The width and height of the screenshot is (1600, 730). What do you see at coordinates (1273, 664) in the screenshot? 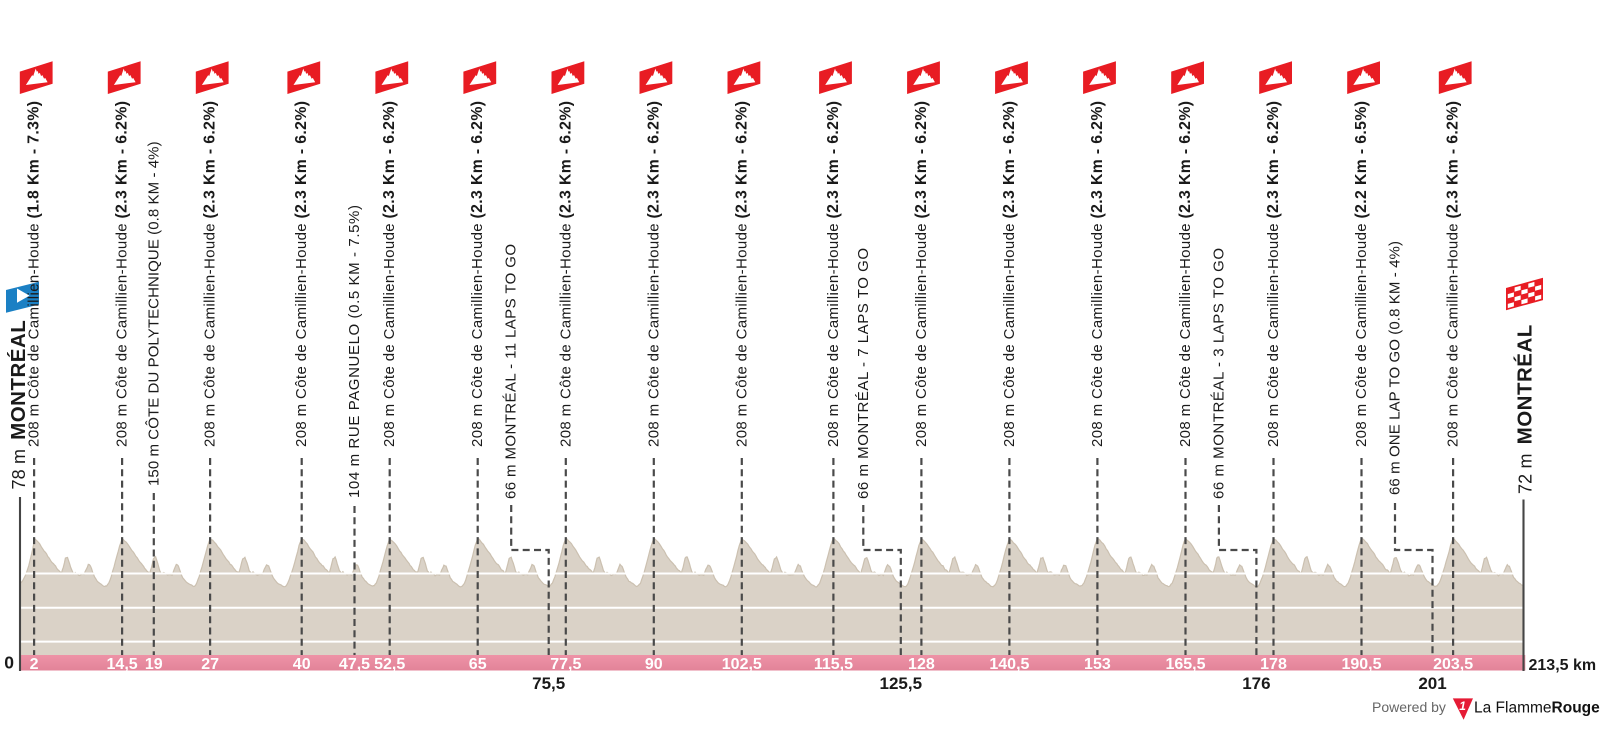
I see `svg-text: 178` at bounding box center [1273, 664].